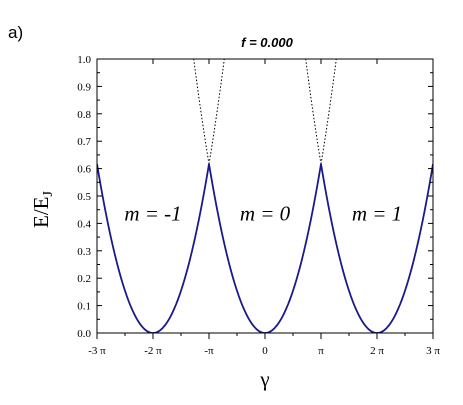 This screenshot has width=463, height=405. I want to click on y-axis-label-main: E/E, so click(41, 213).